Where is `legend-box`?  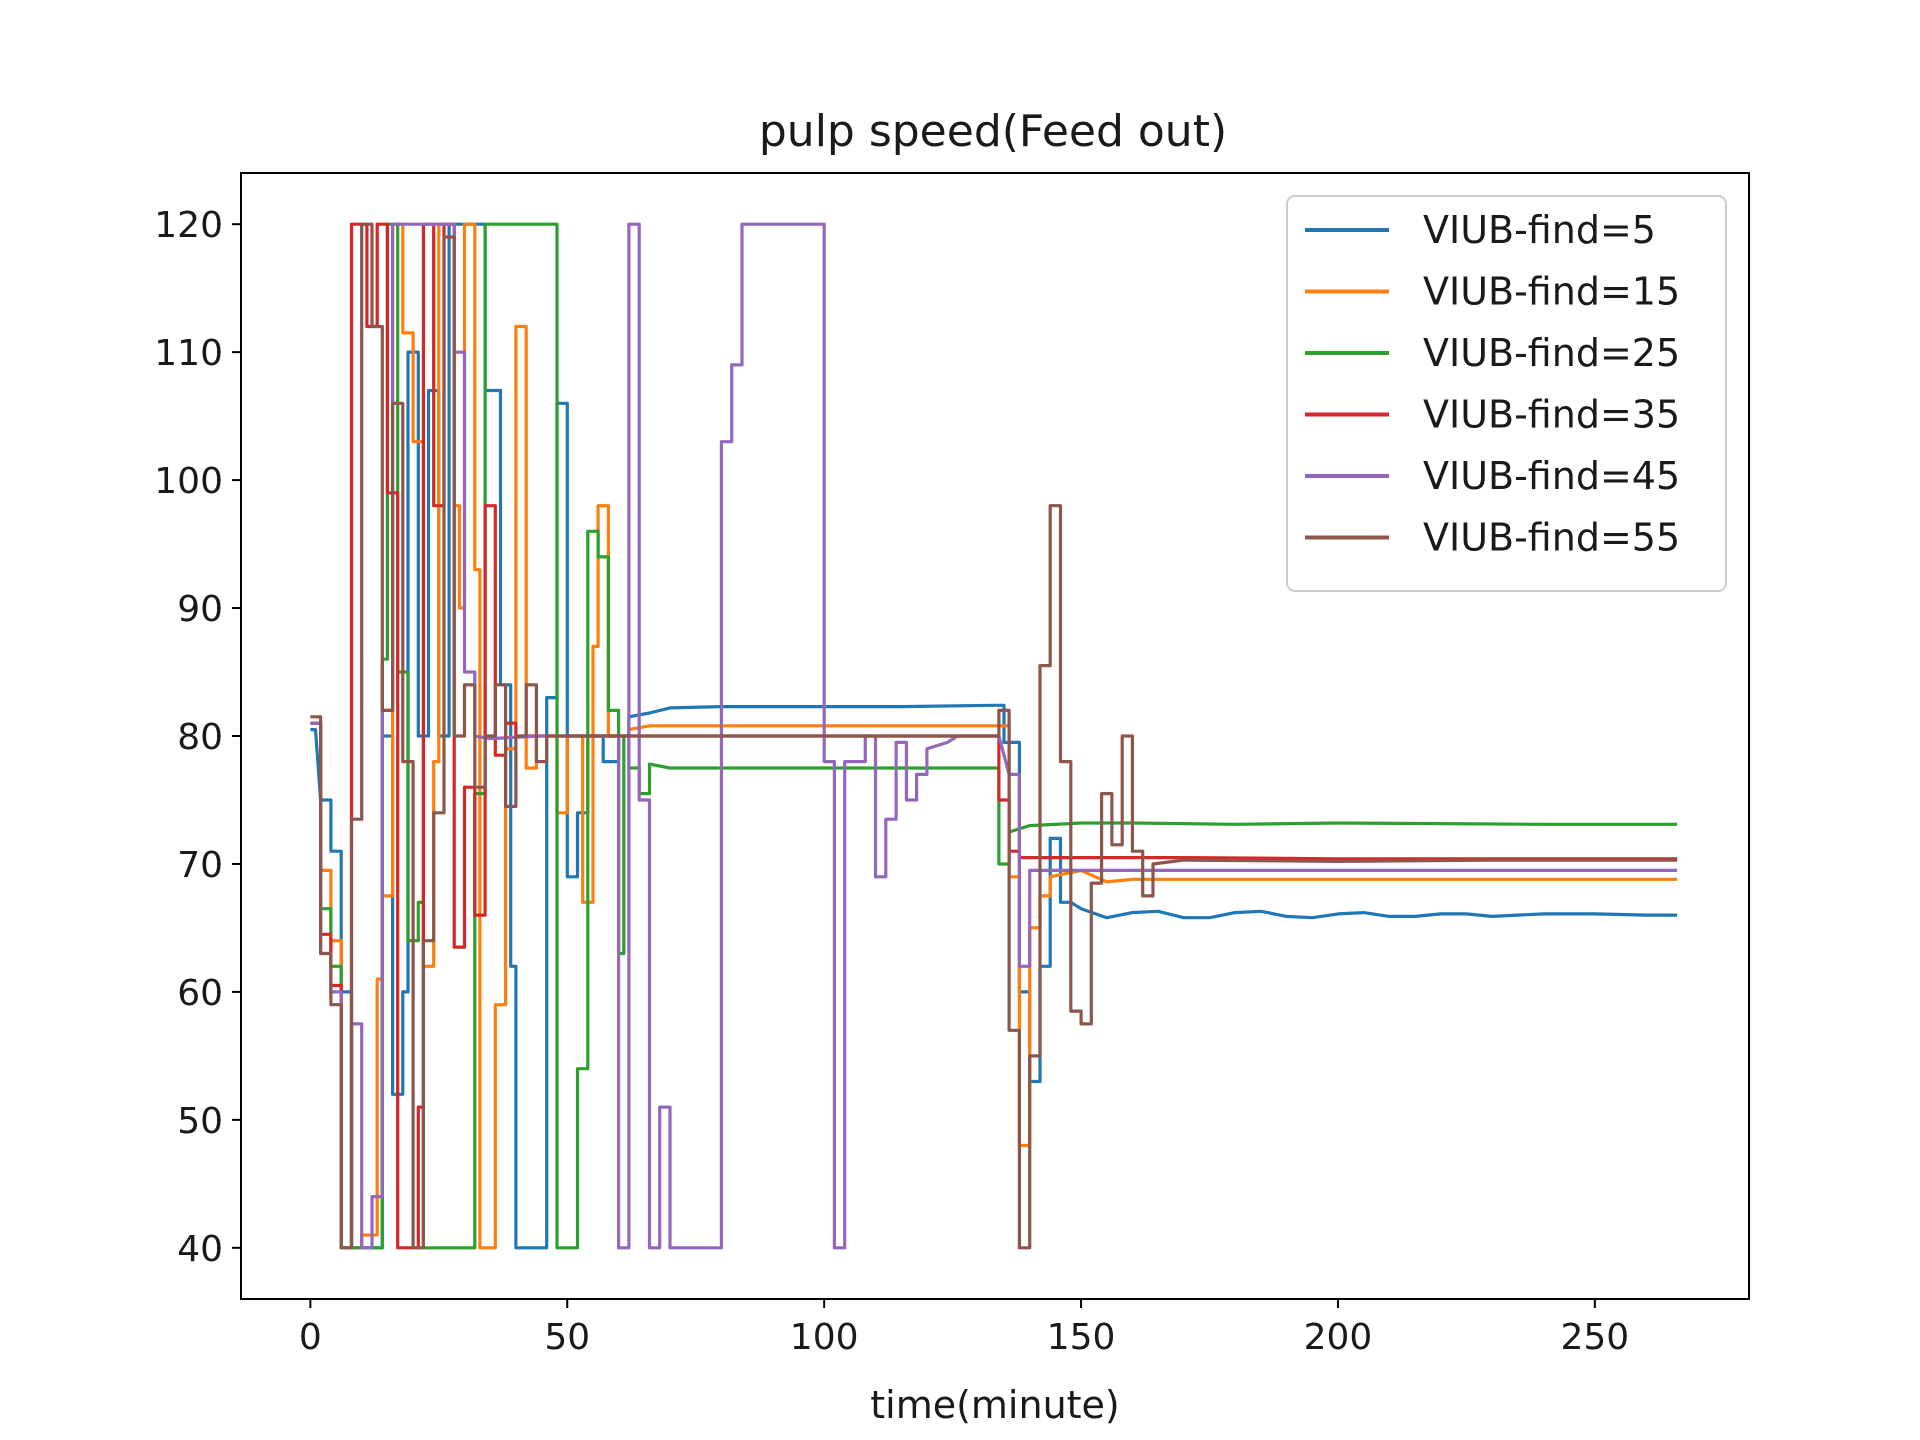
legend-box is located at coordinates (1506, 393).